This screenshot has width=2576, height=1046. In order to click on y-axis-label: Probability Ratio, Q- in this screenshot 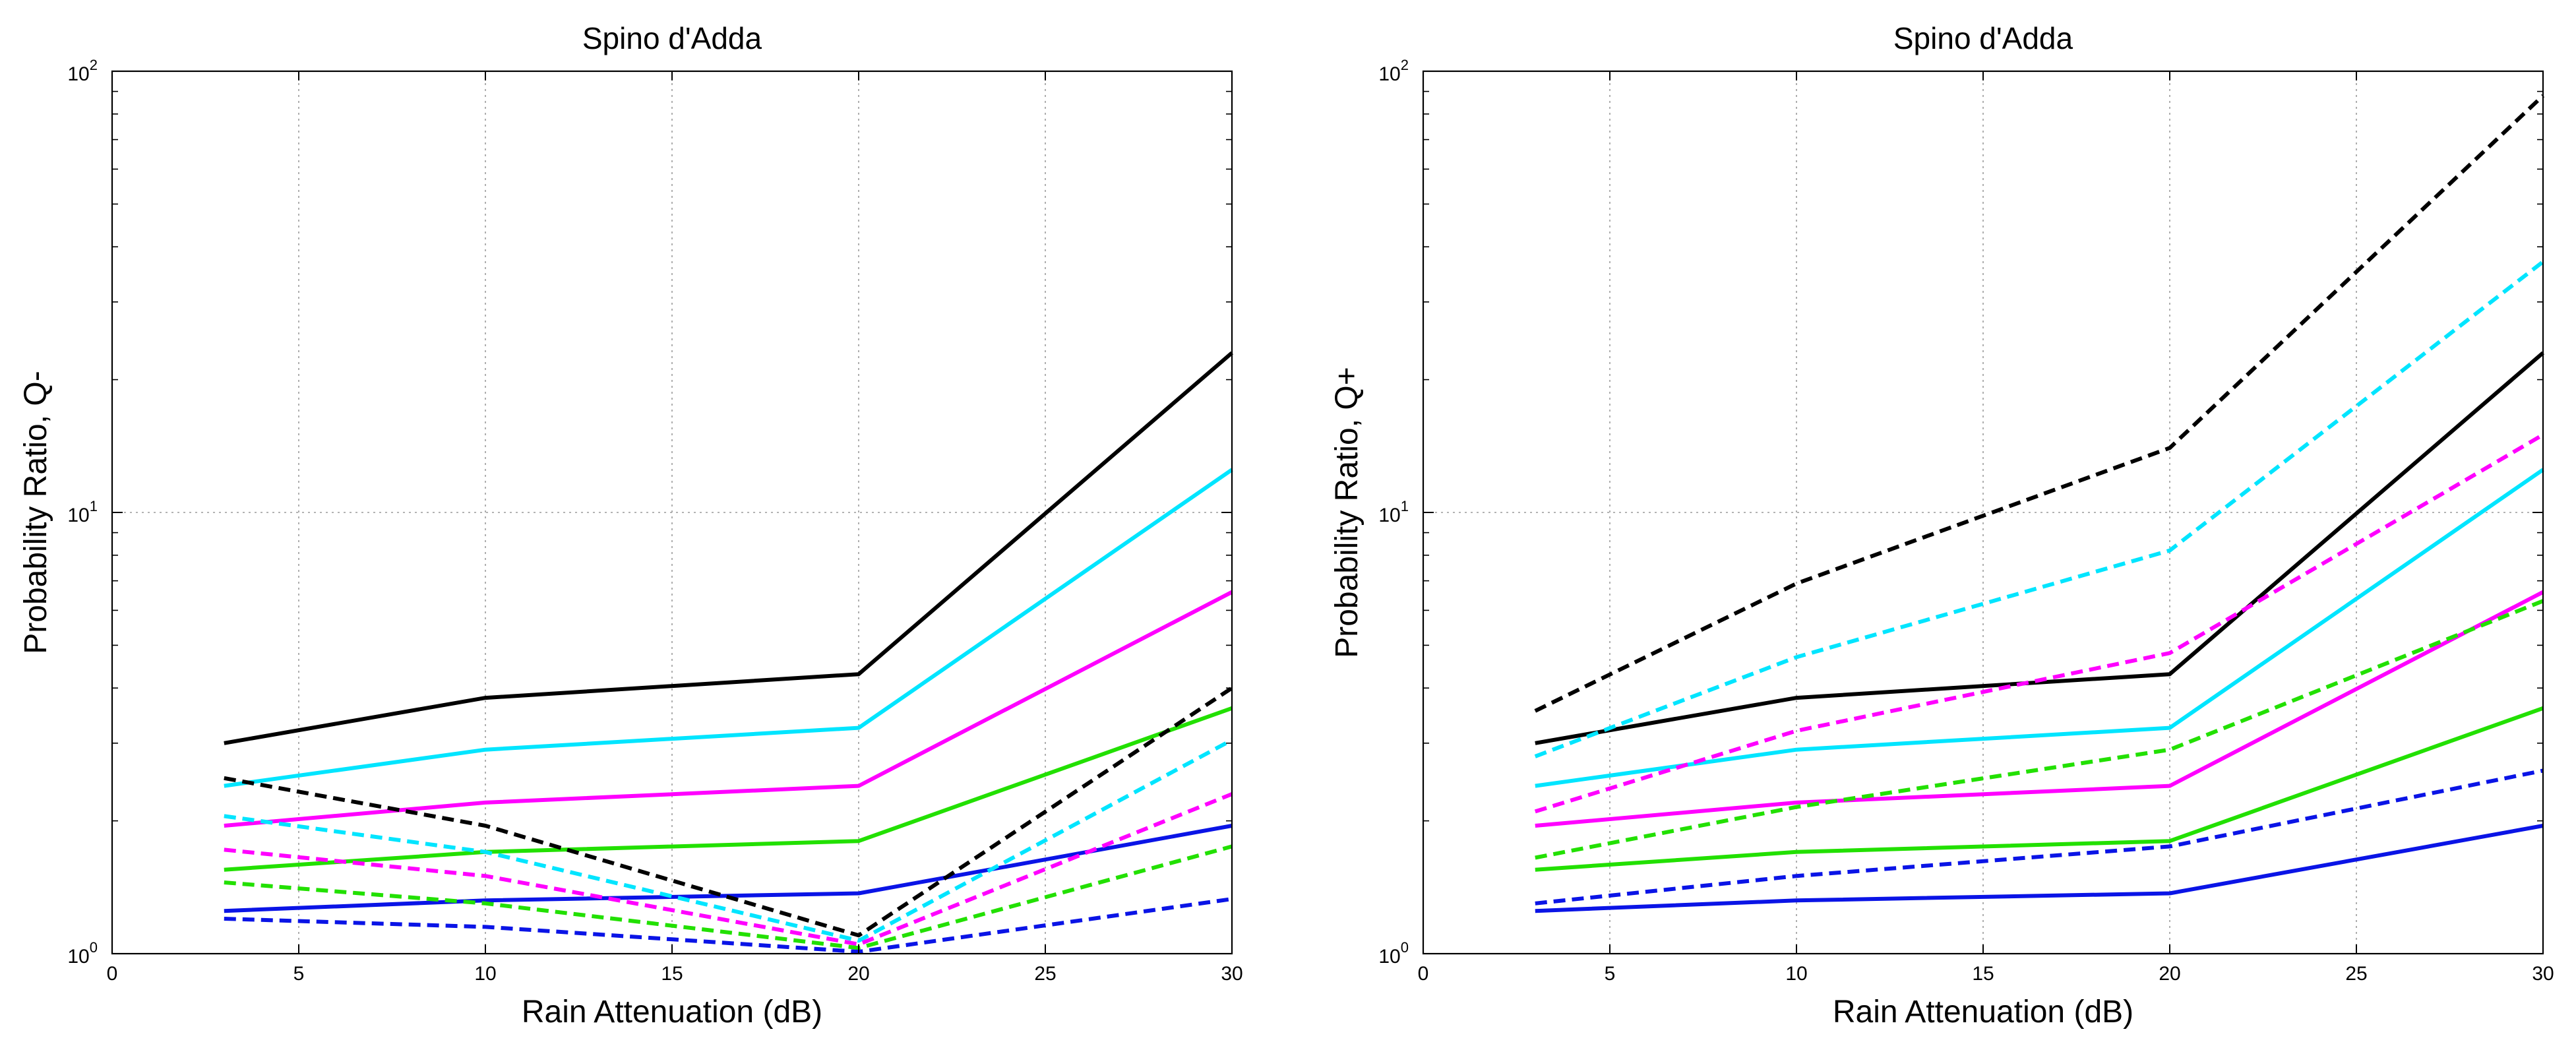, I will do `click(35, 512)`.